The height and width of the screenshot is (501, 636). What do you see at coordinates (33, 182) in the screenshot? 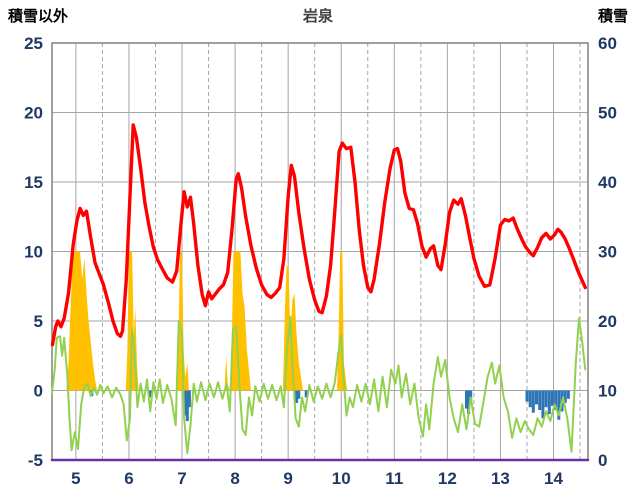
I see `left-axis-tick-label: 15` at bounding box center [33, 182].